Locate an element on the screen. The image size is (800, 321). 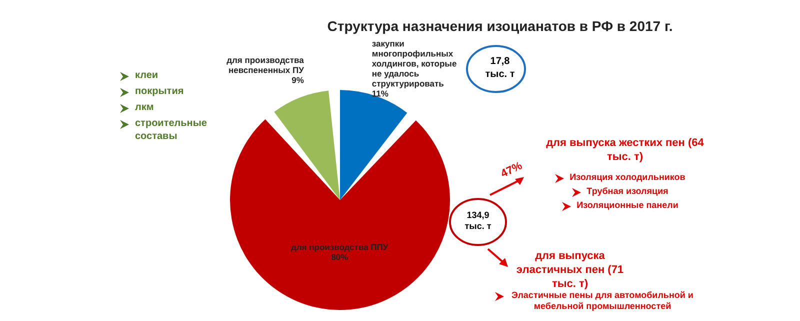
data-label: 80% is located at coordinates (340, 257).